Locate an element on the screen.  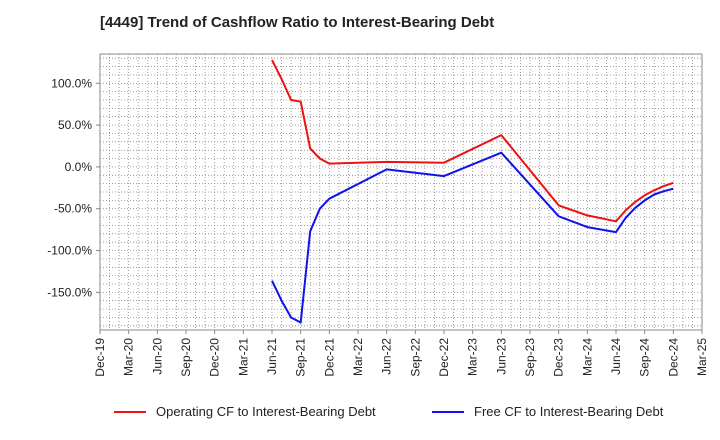
x-tick-label: Dec-21 is located at coordinates (329, 357).